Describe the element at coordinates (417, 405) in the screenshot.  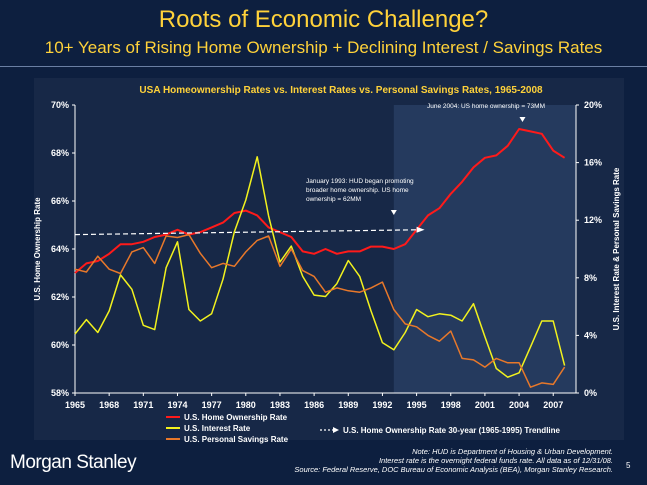
I see `x-tick-label: 1995` at that location.